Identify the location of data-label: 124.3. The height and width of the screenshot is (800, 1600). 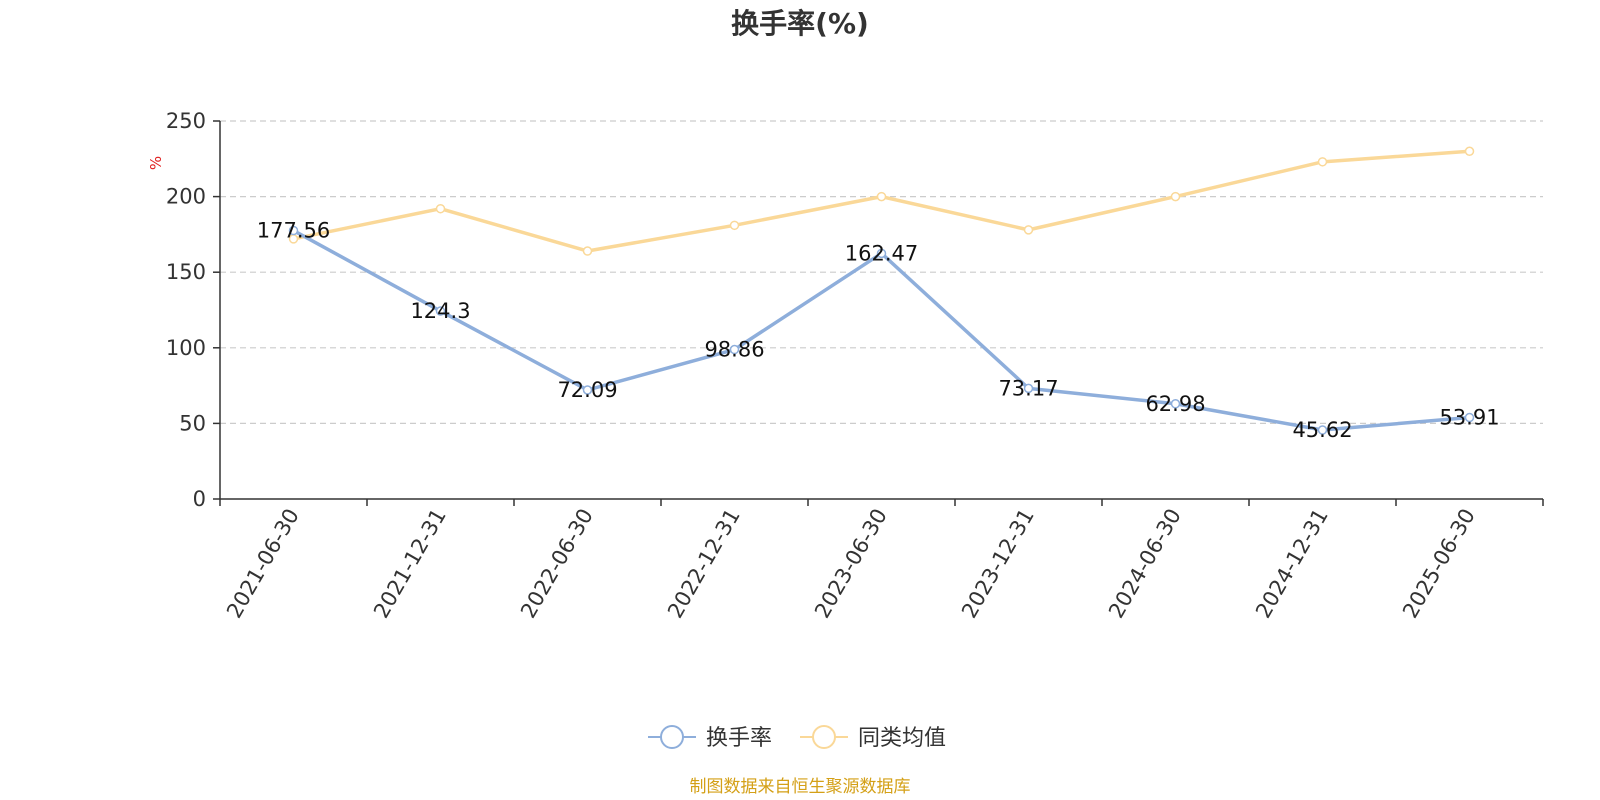
(440, 311).